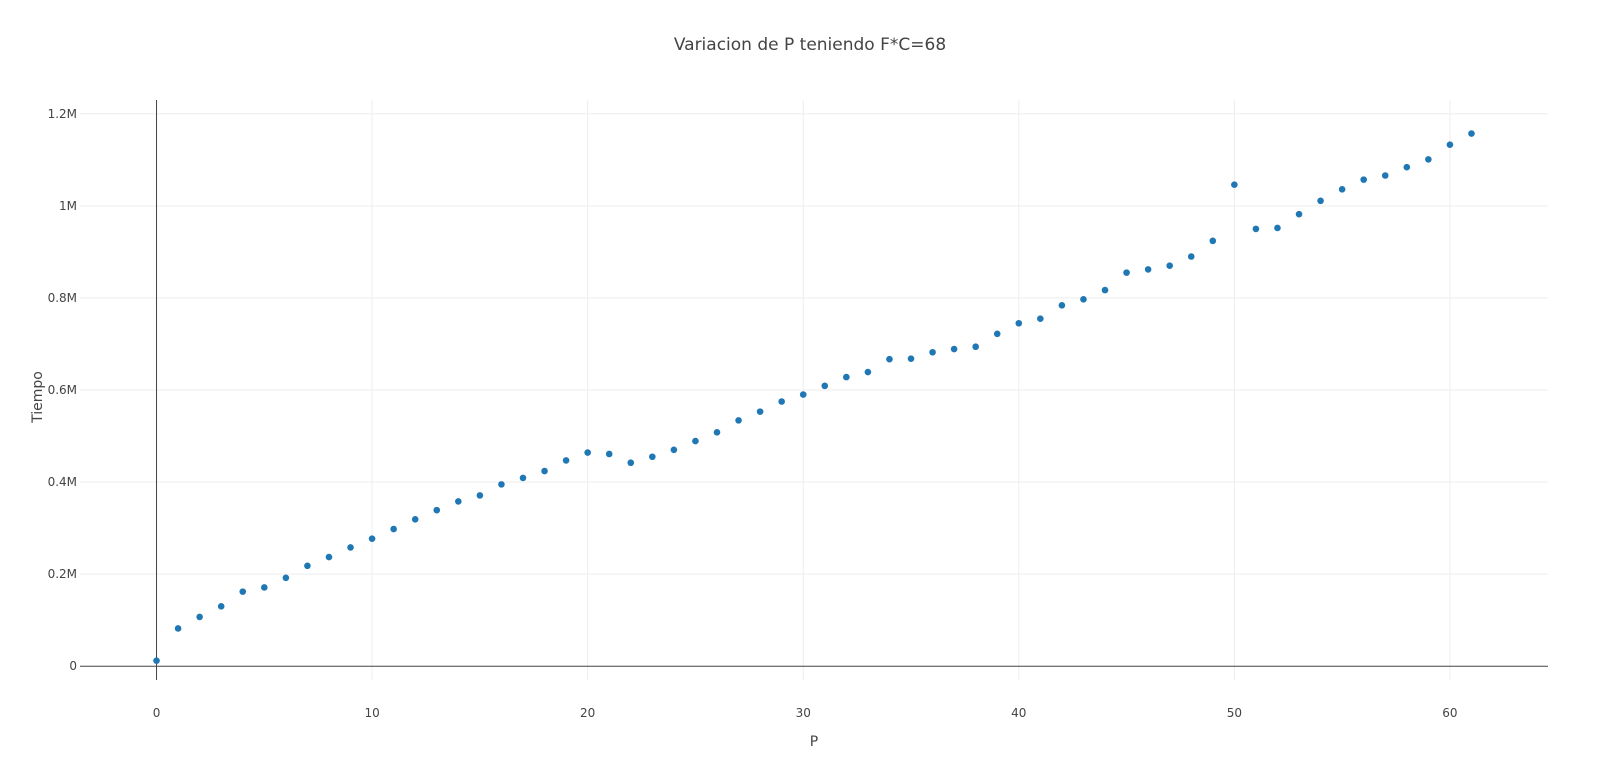 The image size is (1620, 771). Describe the element at coordinates (1018, 713) in the screenshot. I see `x-tick-label: 40` at that location.